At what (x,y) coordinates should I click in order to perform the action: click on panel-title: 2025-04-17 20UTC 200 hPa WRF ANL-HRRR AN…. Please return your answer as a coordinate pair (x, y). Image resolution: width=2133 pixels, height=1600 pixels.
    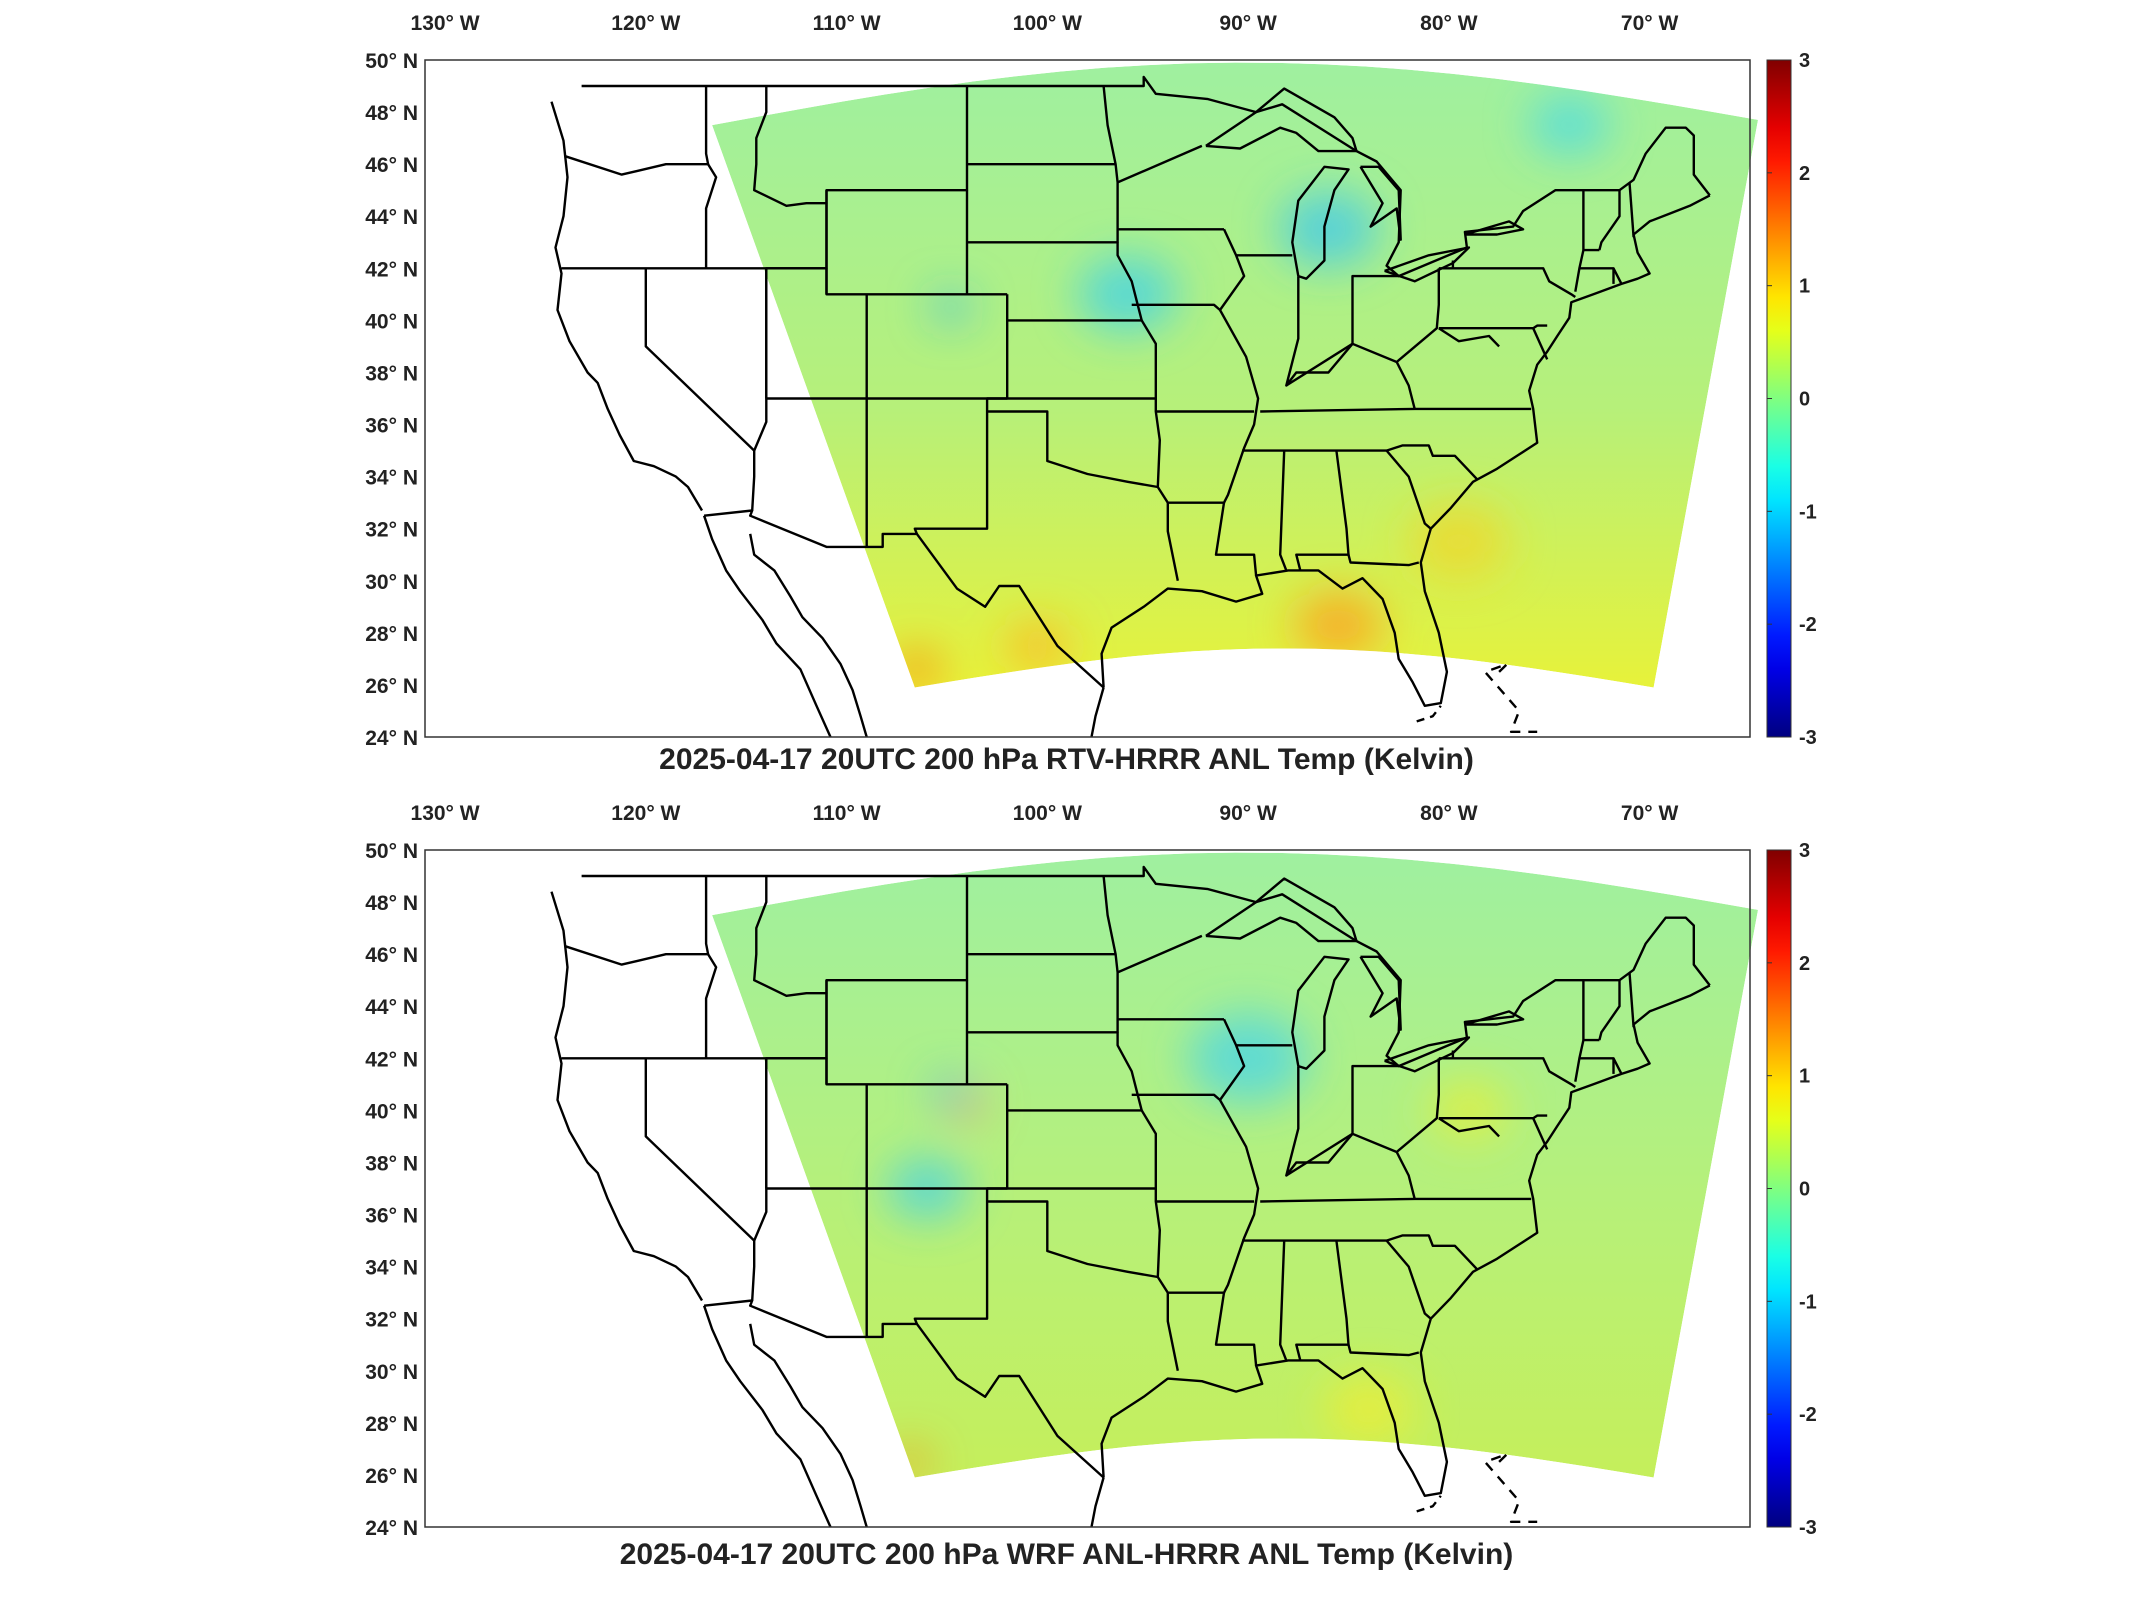
    Looking at the image, I should click on (1066, 1554).